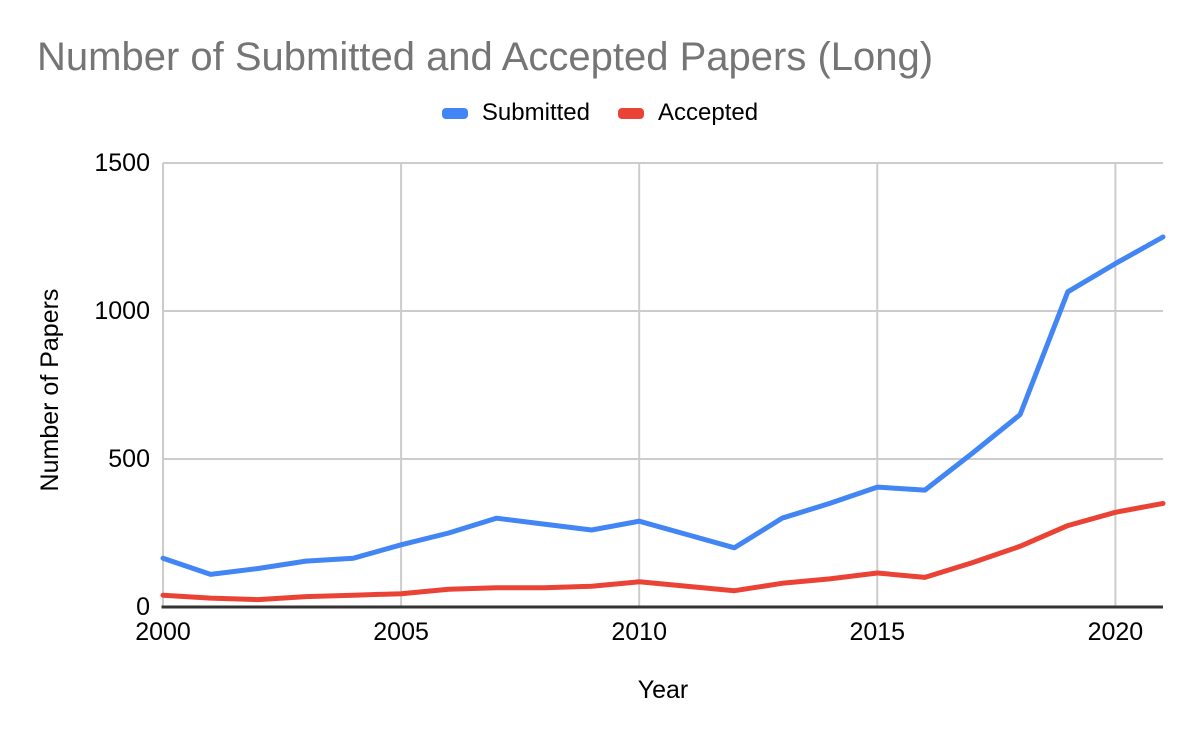 This screenshot has width=1200, height=742. I want to click on y-tick-label-0: 0, so click(143, 607).